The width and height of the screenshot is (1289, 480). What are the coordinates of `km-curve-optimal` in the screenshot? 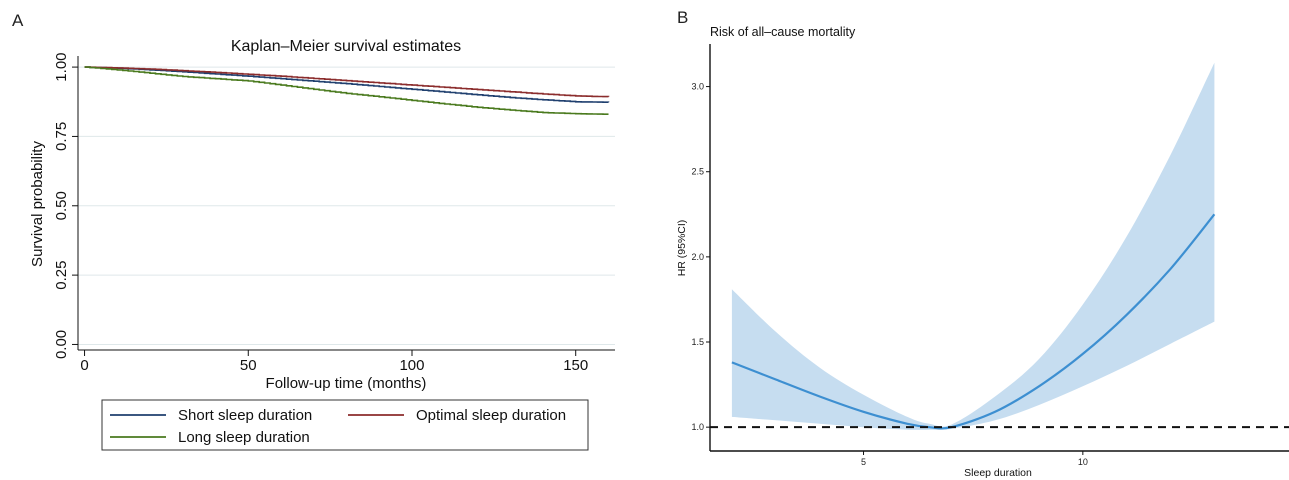 It's located at (347, 82).